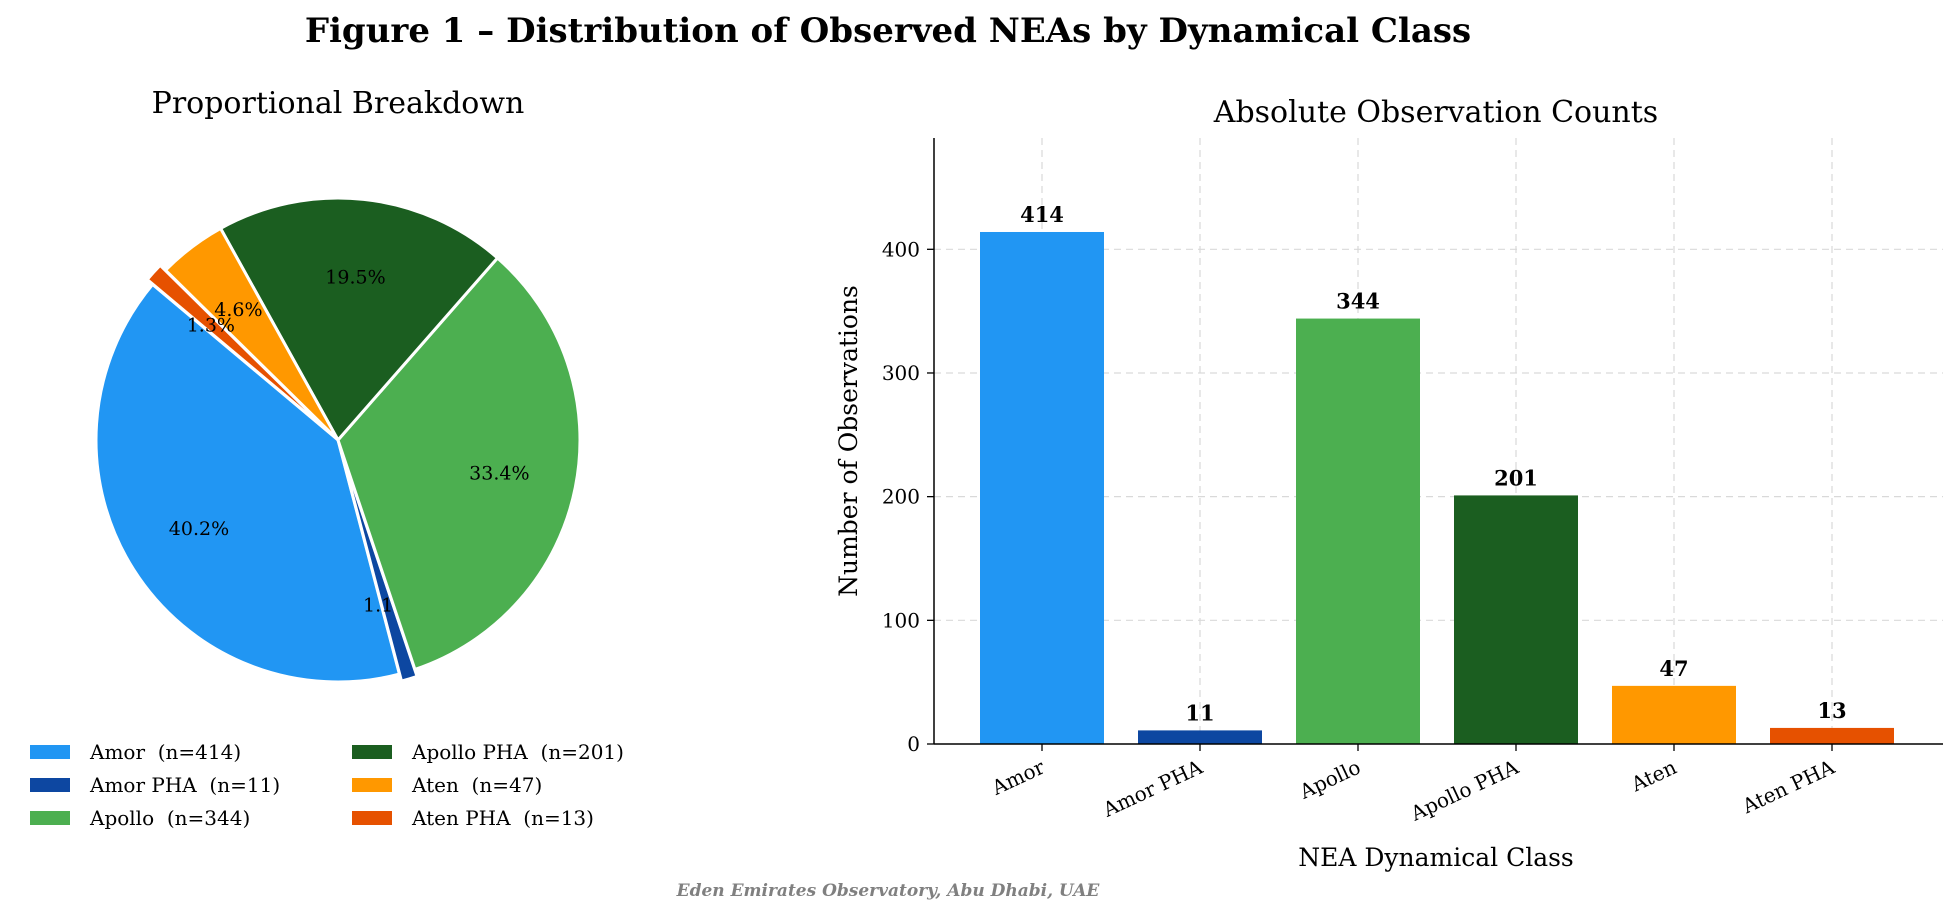  I want to click on y-tick-label: 300, so click(901, 373).